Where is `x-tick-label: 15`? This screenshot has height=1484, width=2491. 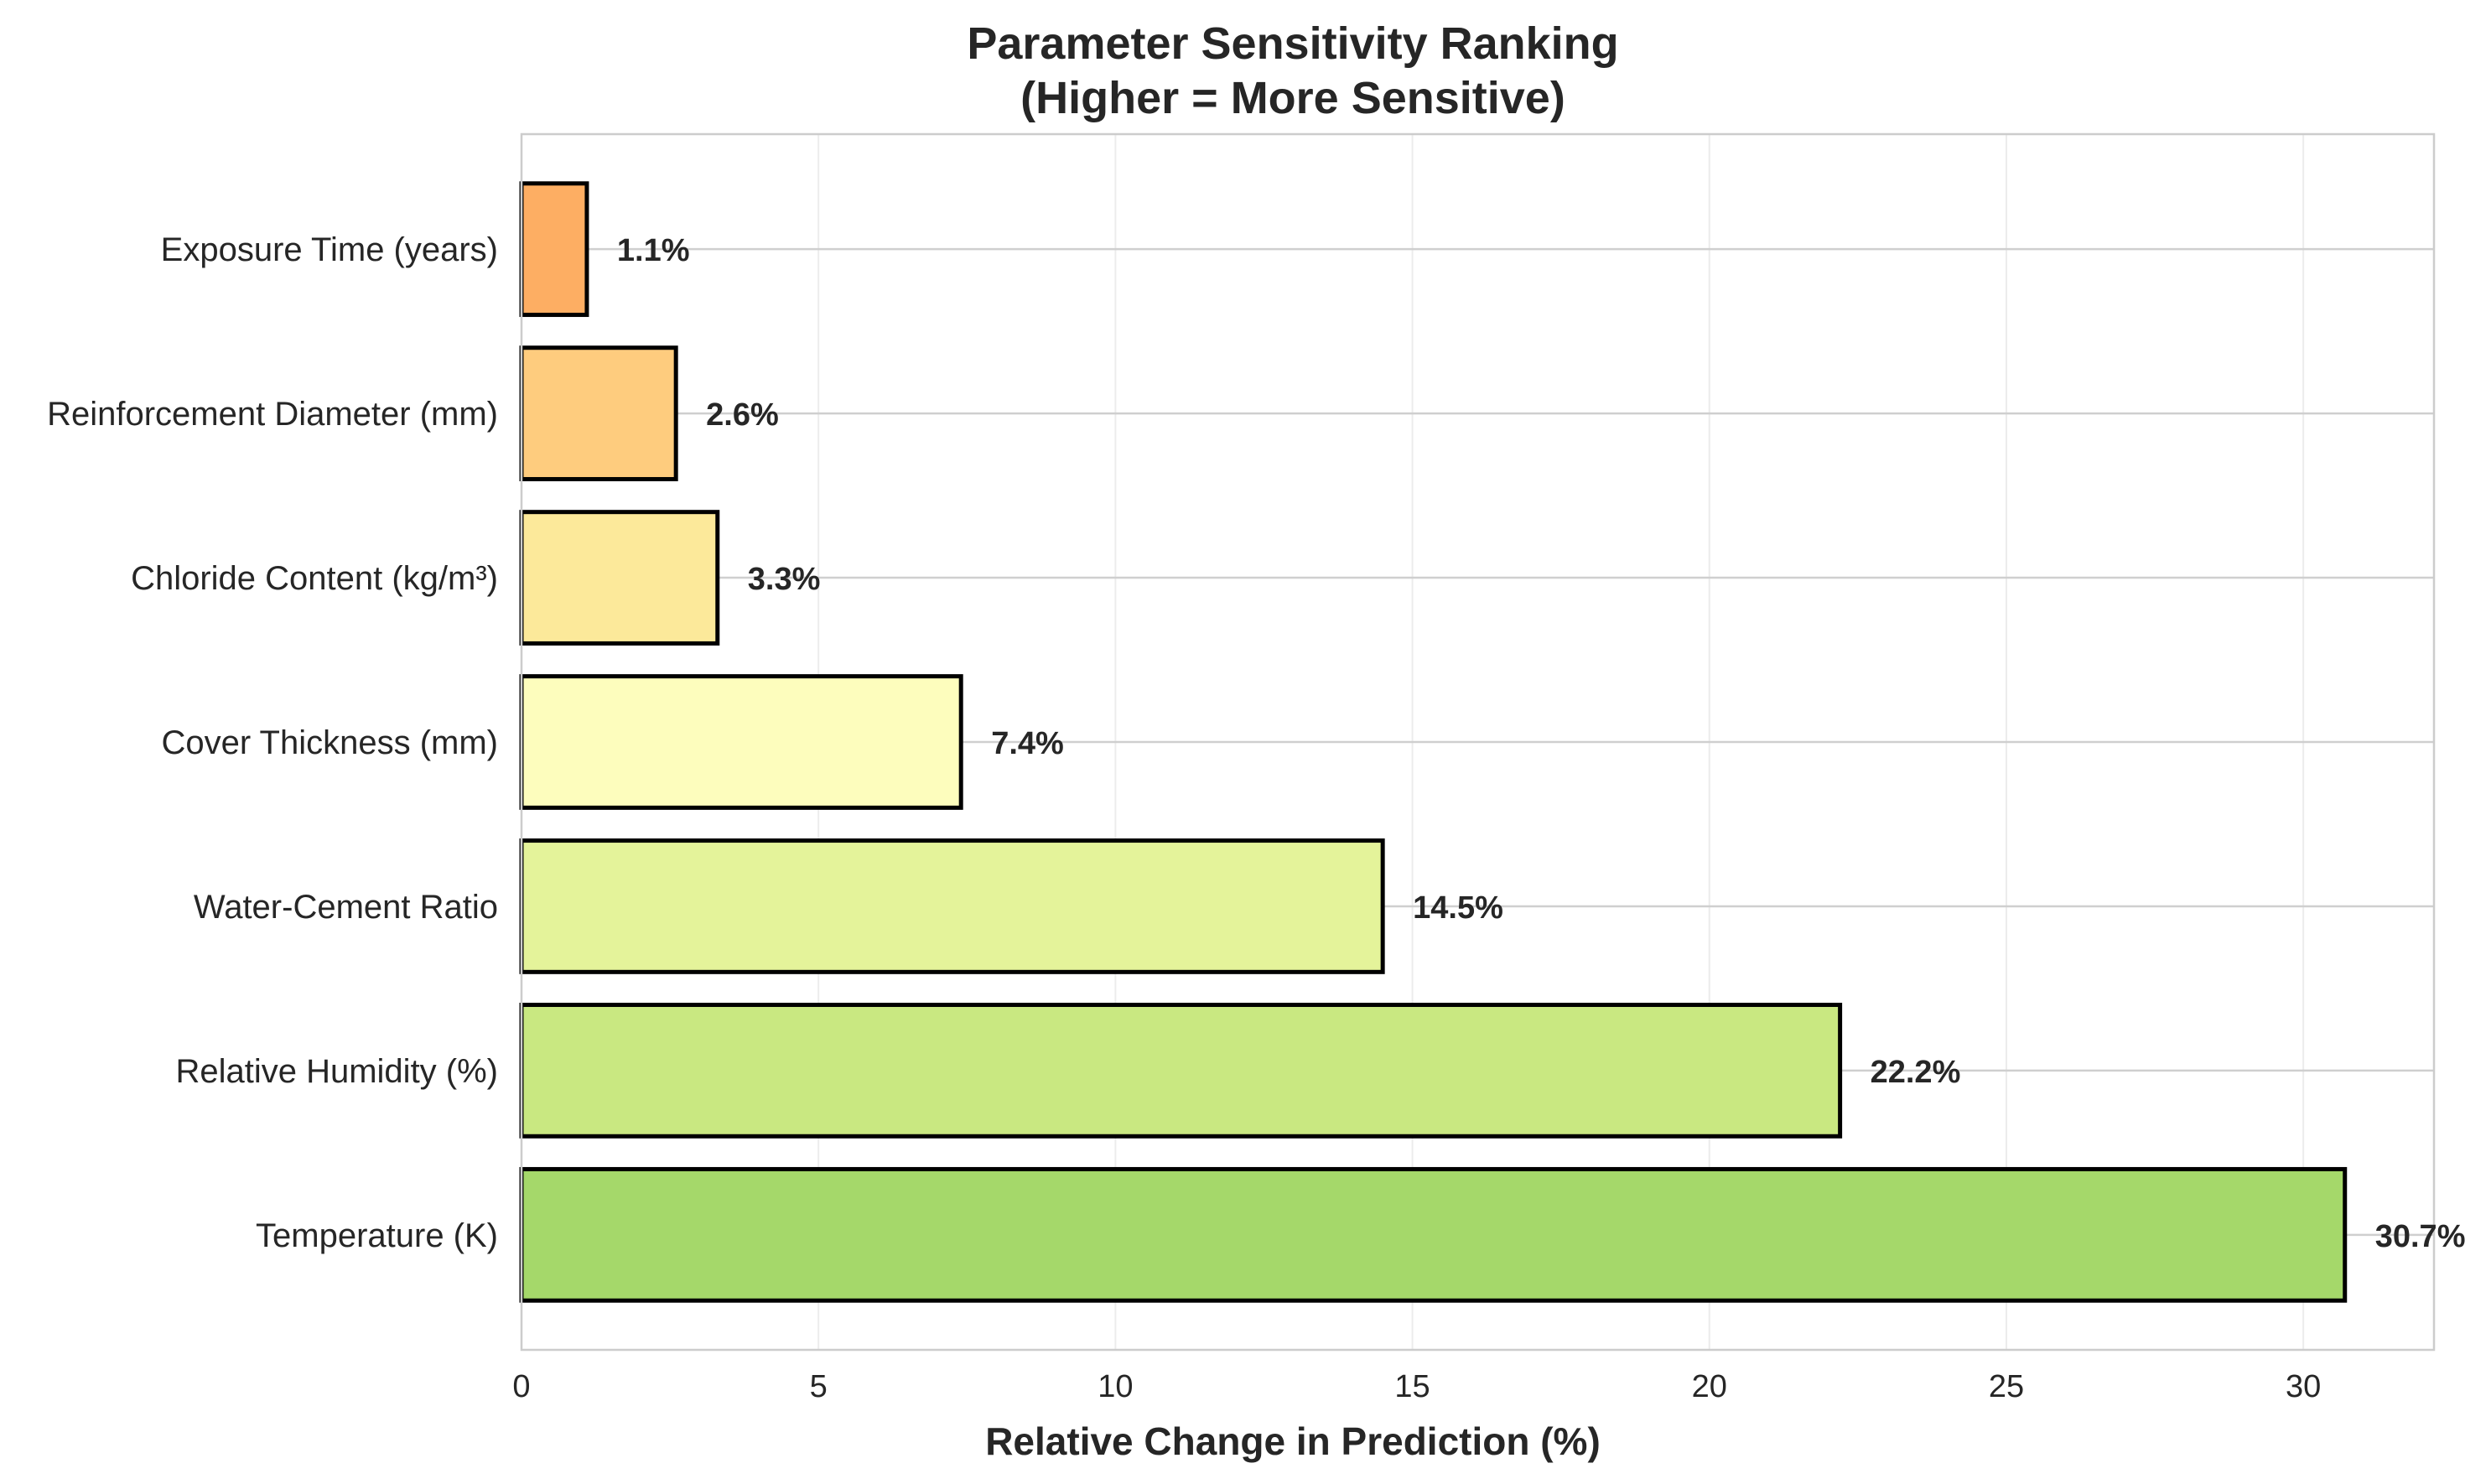 x-tick-label: 15 is located at coordinates (1412, 1386).